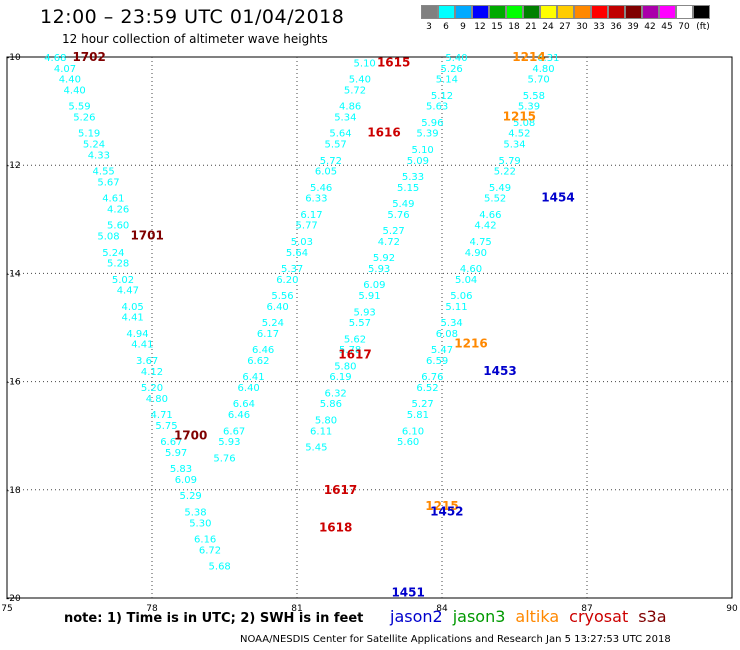  What do you see at coordinates (519, 134) in the screenshot?
I see `wave-height-label: 4.52` at bounding box center [519, 134].